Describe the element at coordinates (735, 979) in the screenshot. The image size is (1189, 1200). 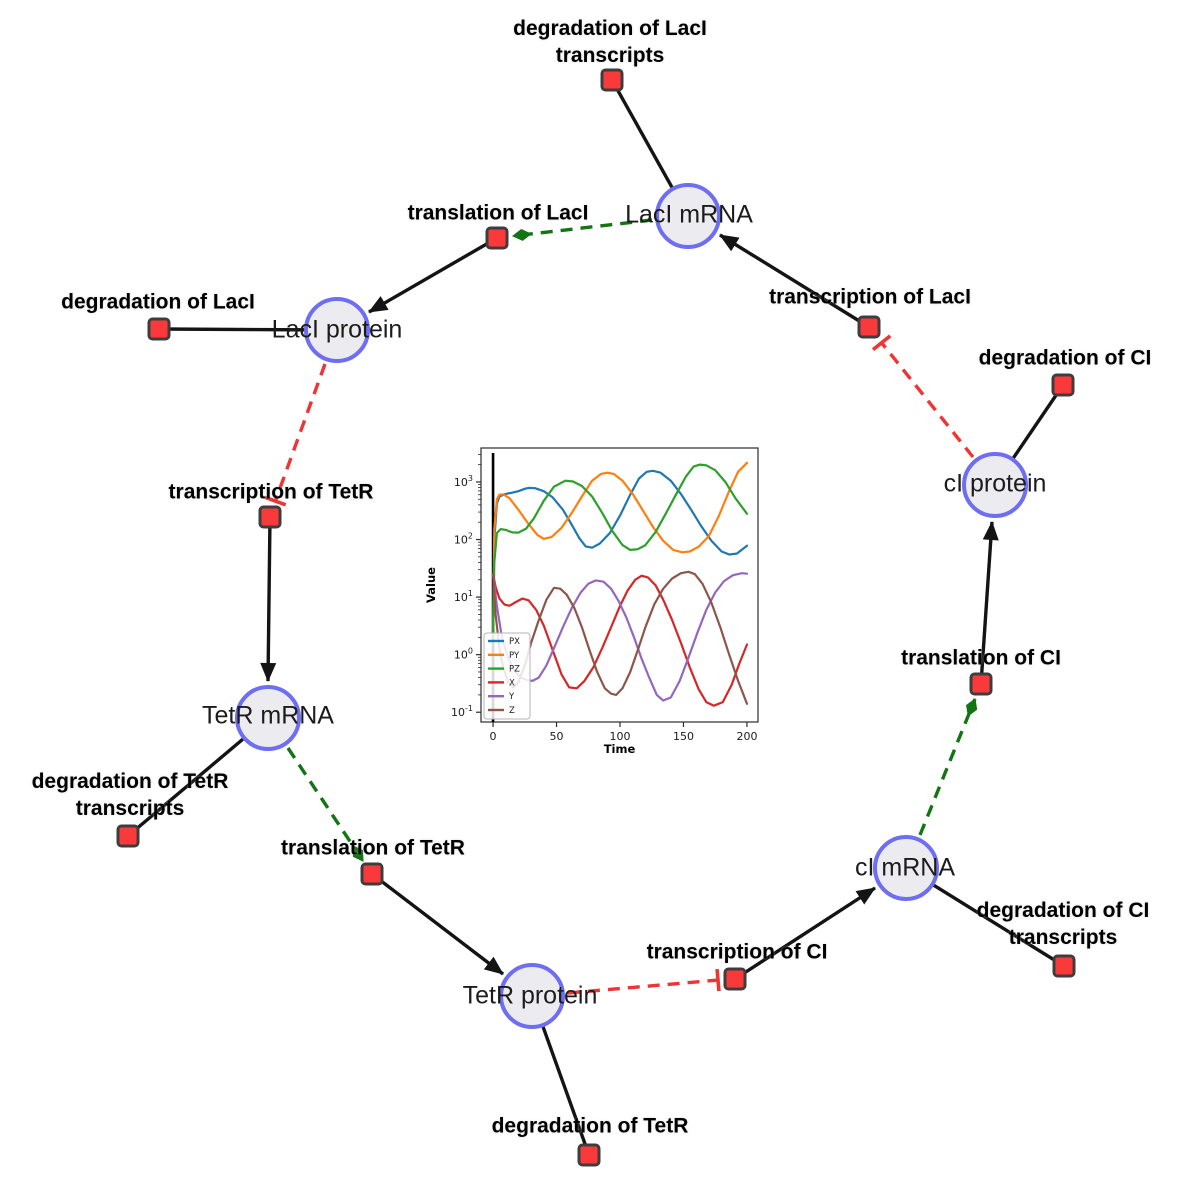
I see `reaction-node-transcription-of-ci` at that location.